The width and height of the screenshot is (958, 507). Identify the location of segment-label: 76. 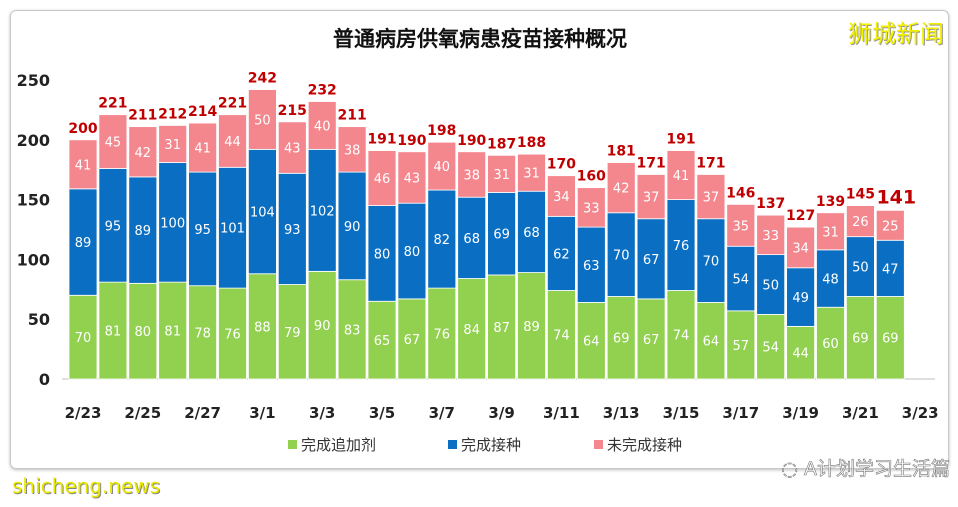
(442, 335).